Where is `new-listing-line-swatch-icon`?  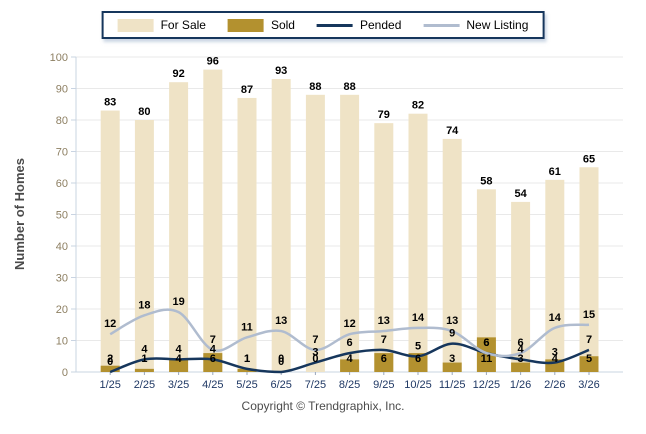
new-listing-line-swatch-icon is located at coordinates (441, 25).